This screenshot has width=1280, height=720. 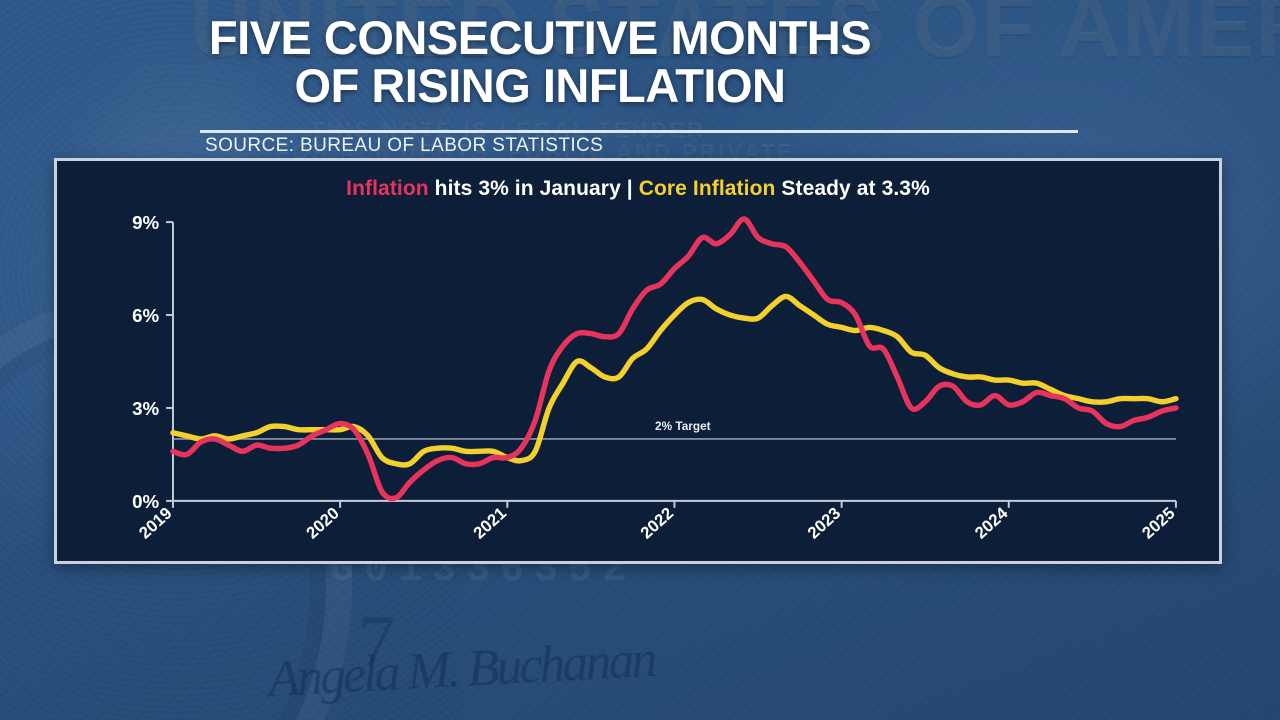 What do you see at coordinates (145, 222) in the screenshot?
I see `y-axis-tick-label: 9%` at bounding box center [145, 222].